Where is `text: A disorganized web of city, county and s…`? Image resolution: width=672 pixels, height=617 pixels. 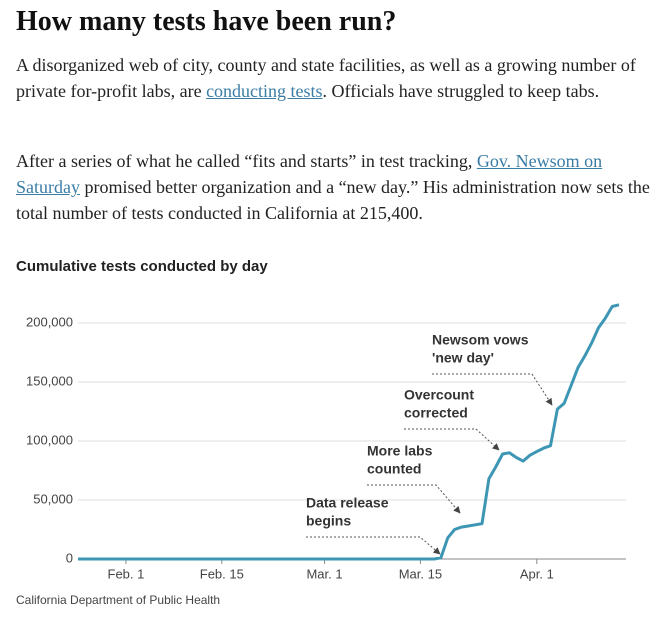
text: A disorganized web of city, county and s… is located at coordinates (326, 78).